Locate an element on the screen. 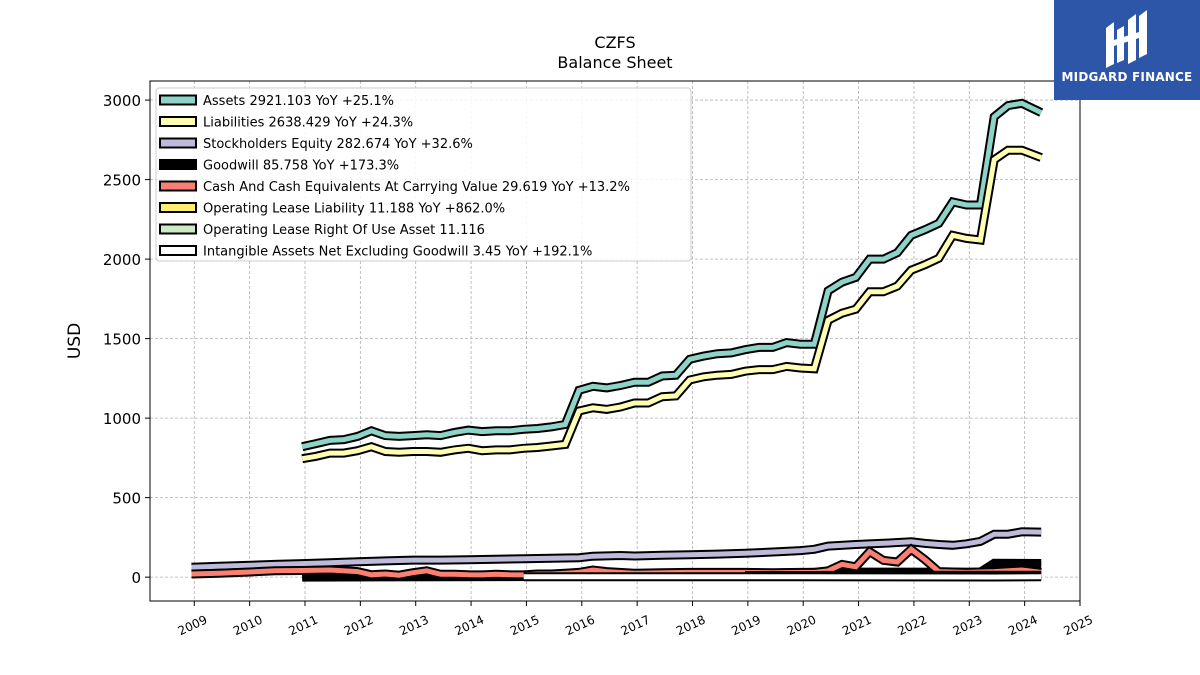 The height and width of the screenshot is (675, 1200). legend-label: Goodwill 85.758 YoY +173.3% is located at coordinates (301, 166).